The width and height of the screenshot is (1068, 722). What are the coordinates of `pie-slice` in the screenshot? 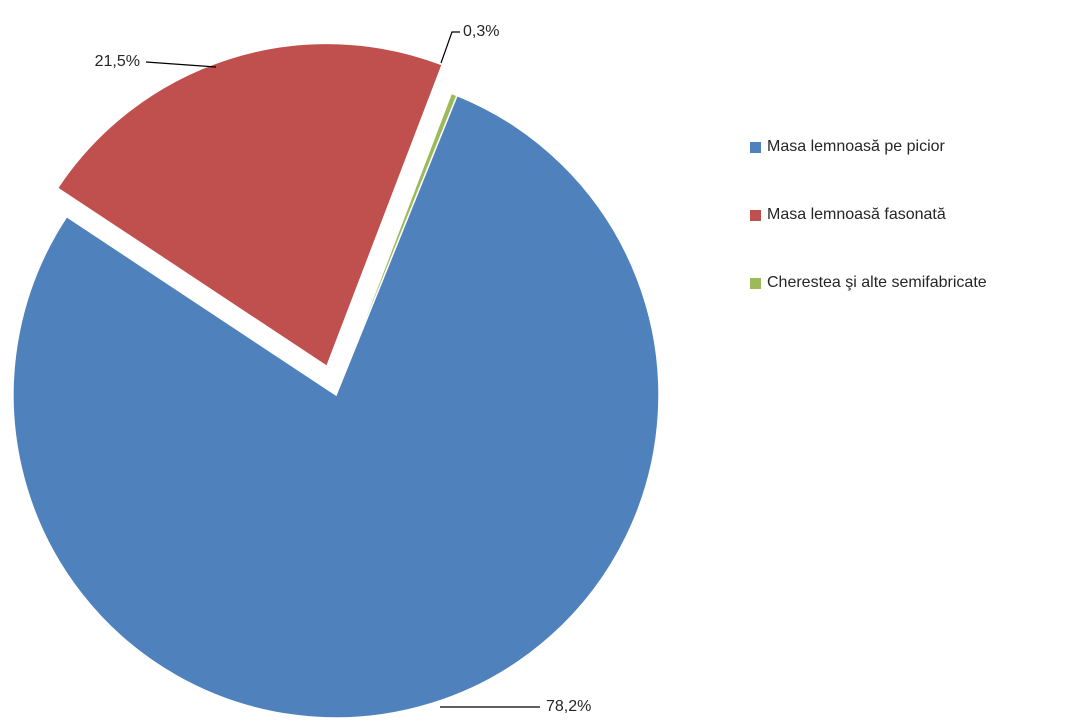 It's located at (396, 244).